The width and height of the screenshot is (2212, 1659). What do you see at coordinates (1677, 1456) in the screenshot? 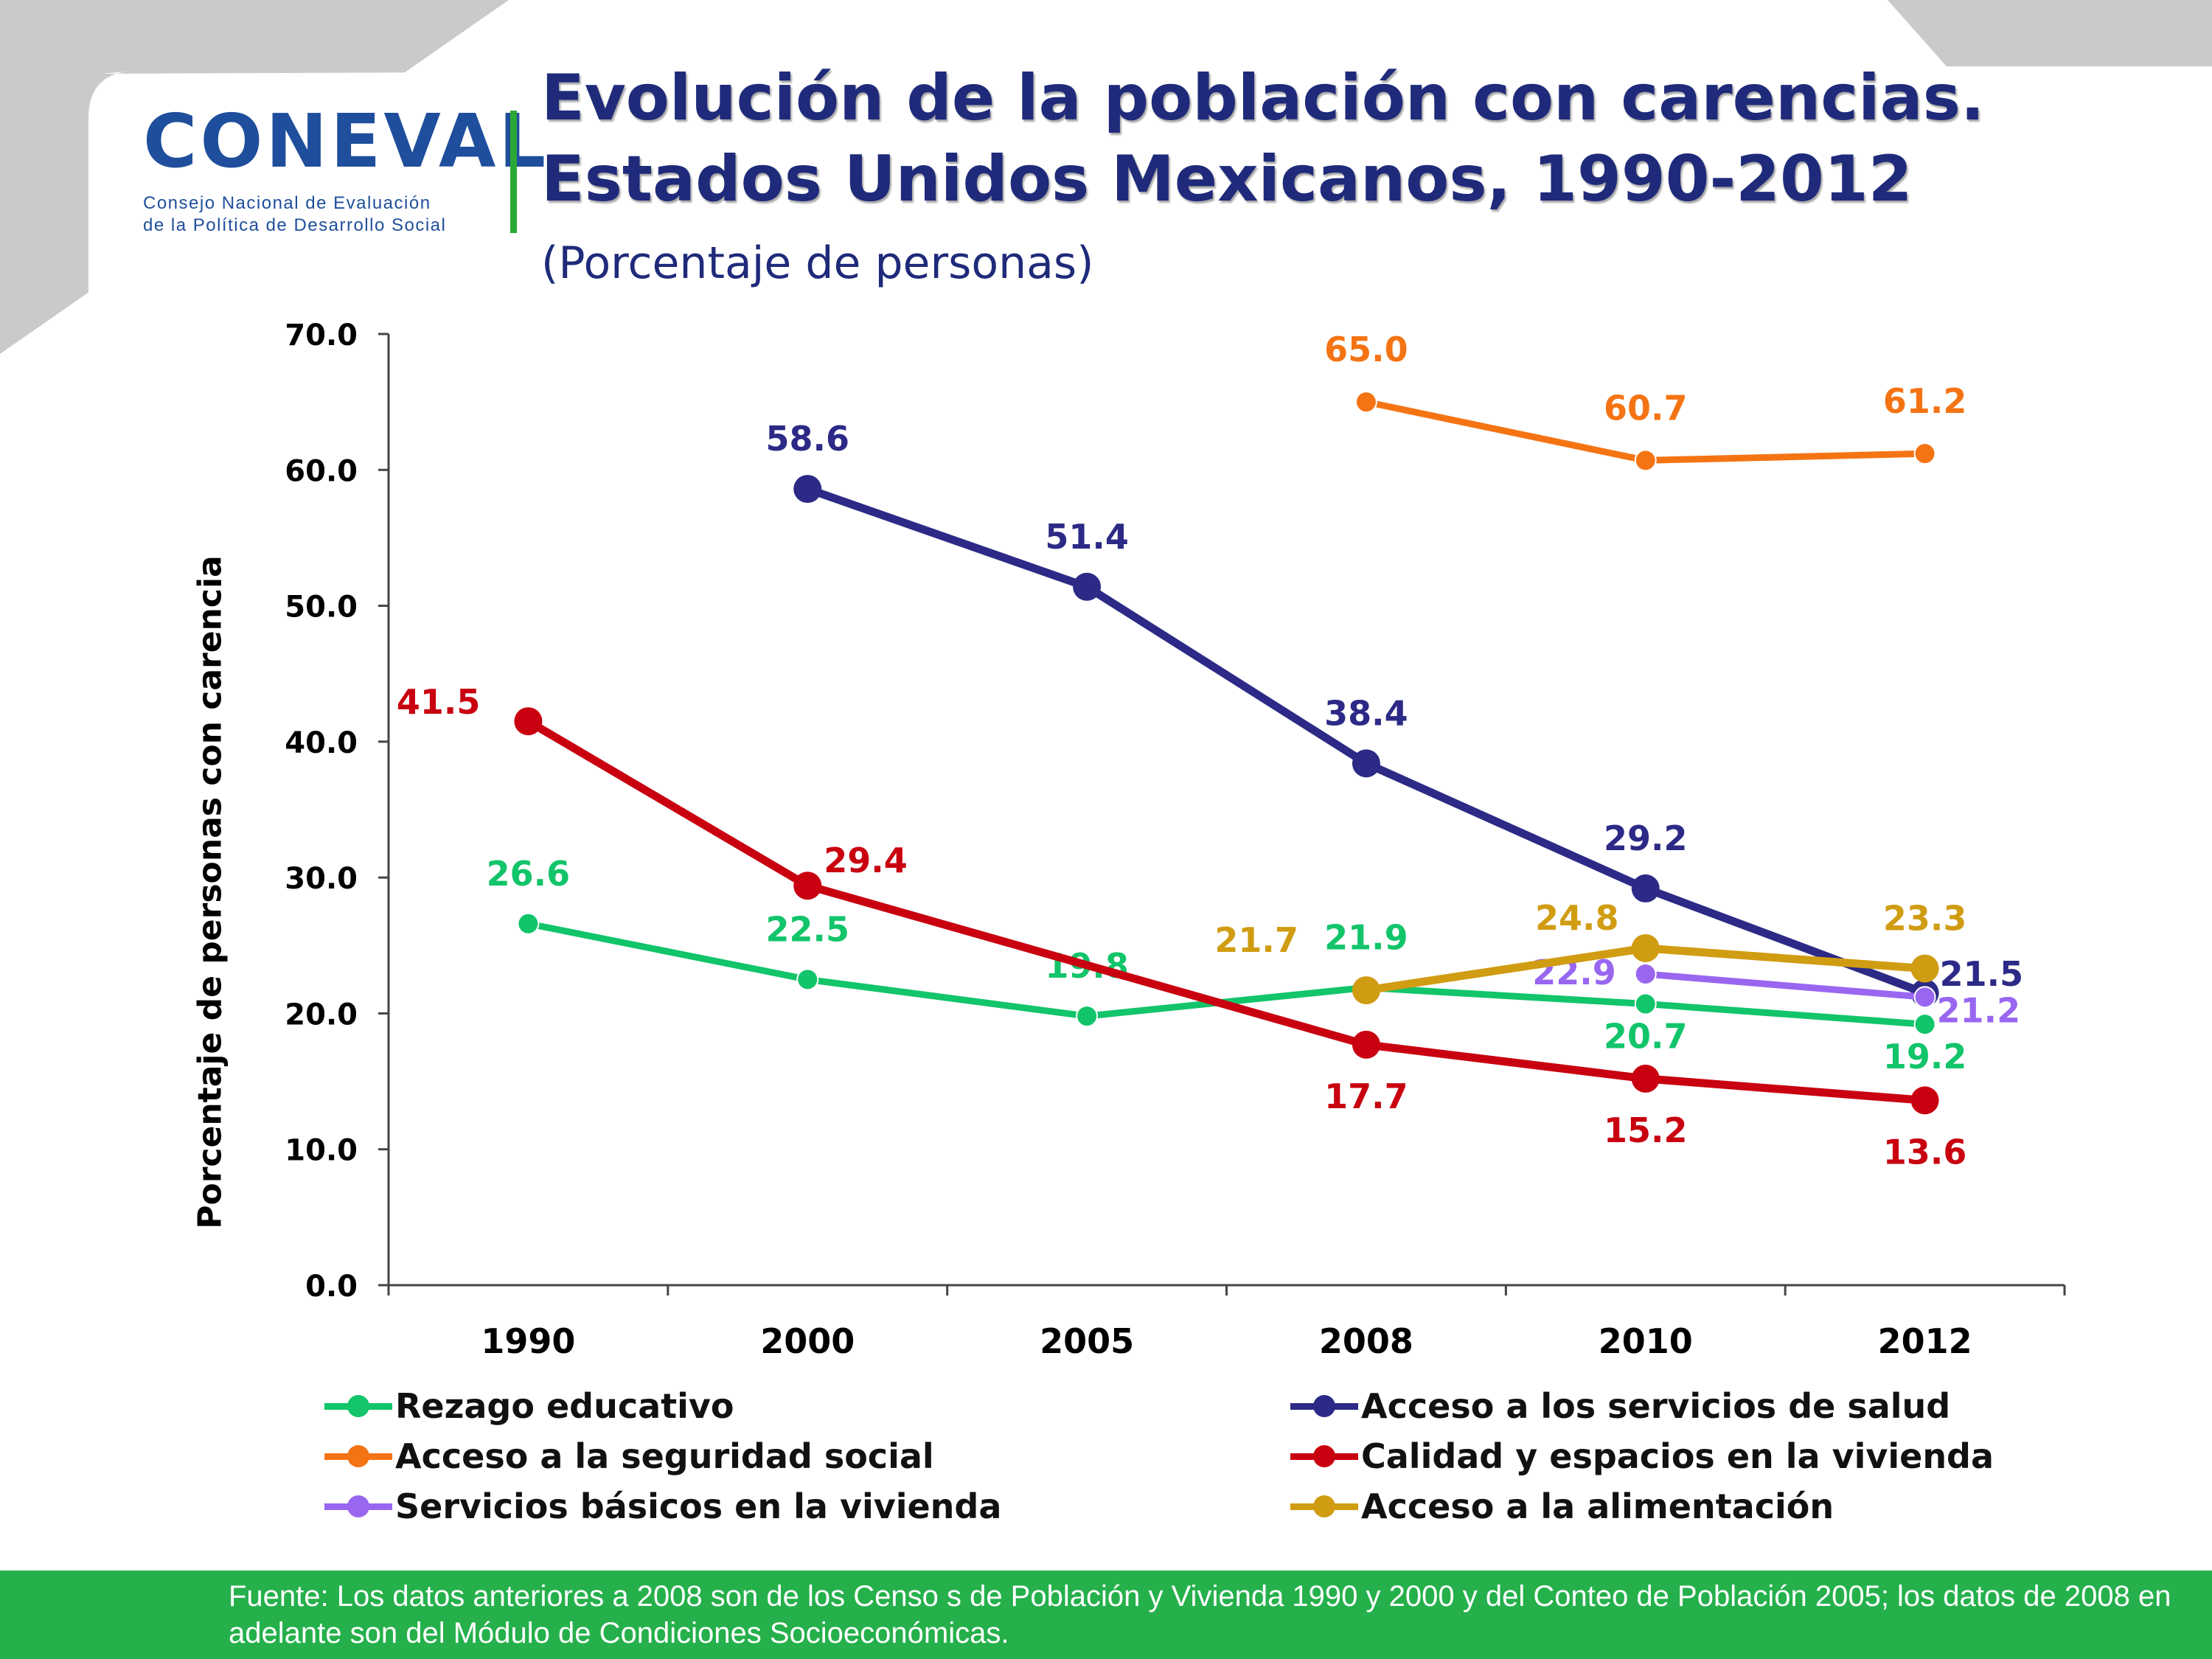
I see `legend-label: Calidad y espacios en la vivienda` at bounding box center [1677, 1456].